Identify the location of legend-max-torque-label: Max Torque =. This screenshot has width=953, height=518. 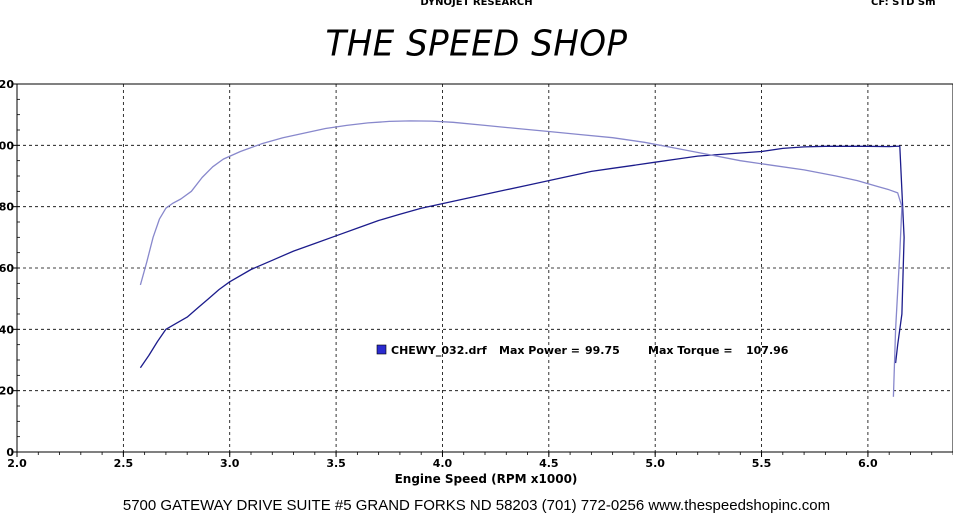
(690, 350).